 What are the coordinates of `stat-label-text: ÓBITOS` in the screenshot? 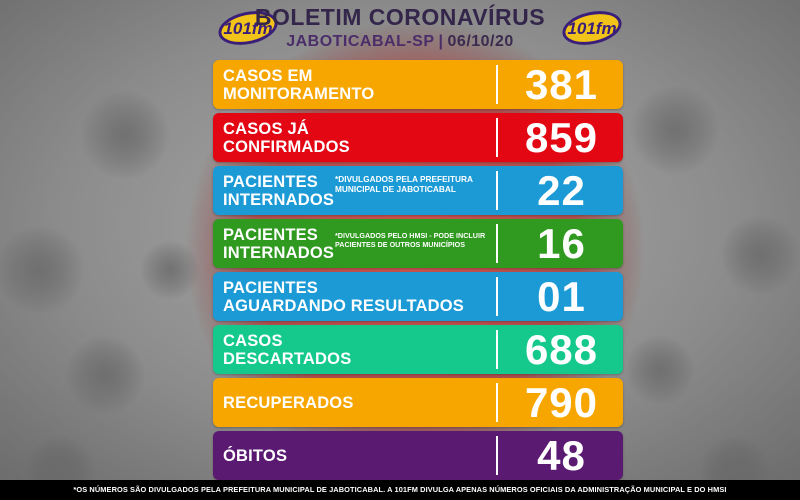 It's located at (255, 455).